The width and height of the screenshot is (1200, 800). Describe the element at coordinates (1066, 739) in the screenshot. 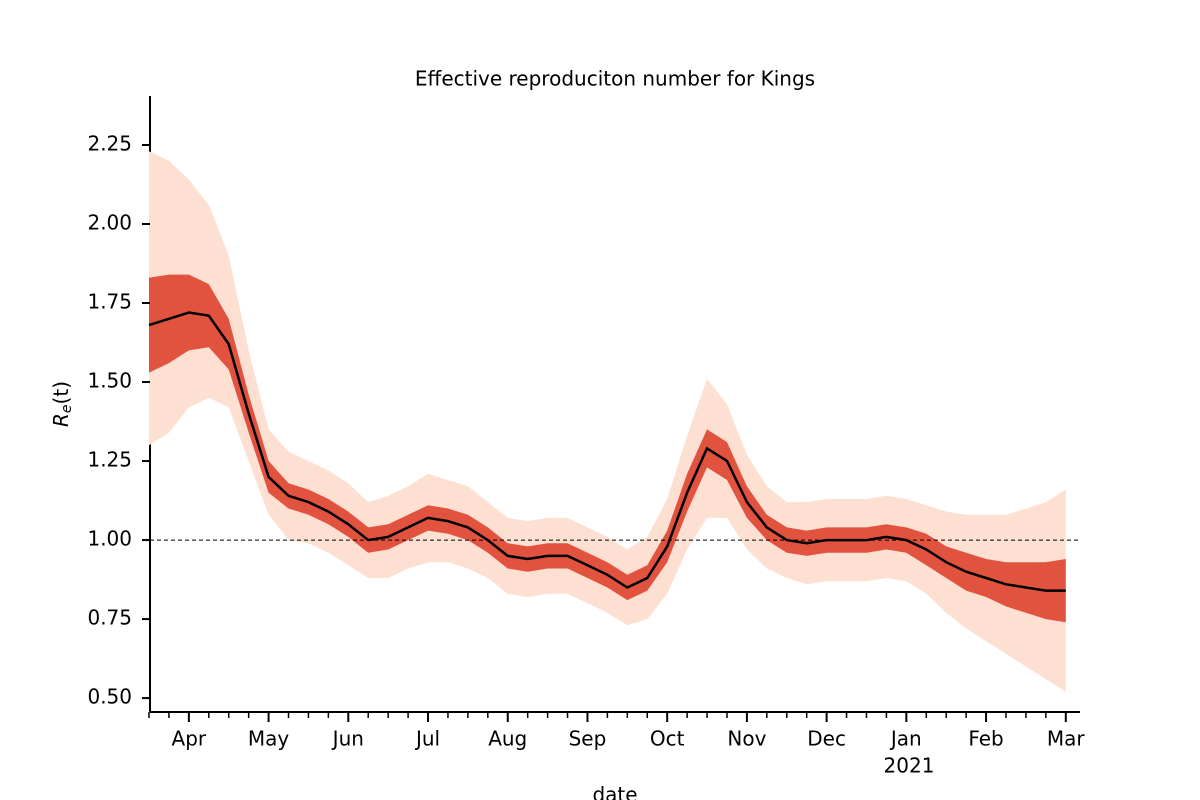

I see `x-tick-label: Mar` at that location.